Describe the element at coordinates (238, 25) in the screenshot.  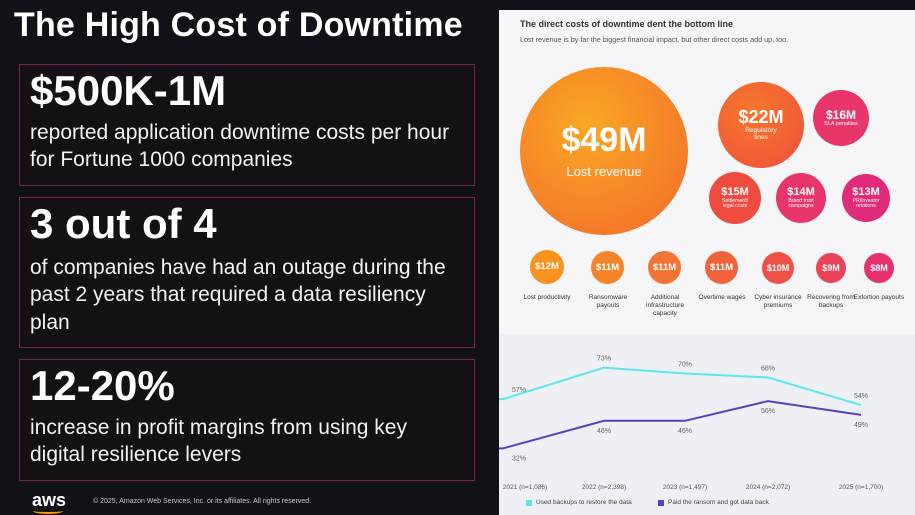
I see `slide-title: The High Cost of Downtime` at that location.